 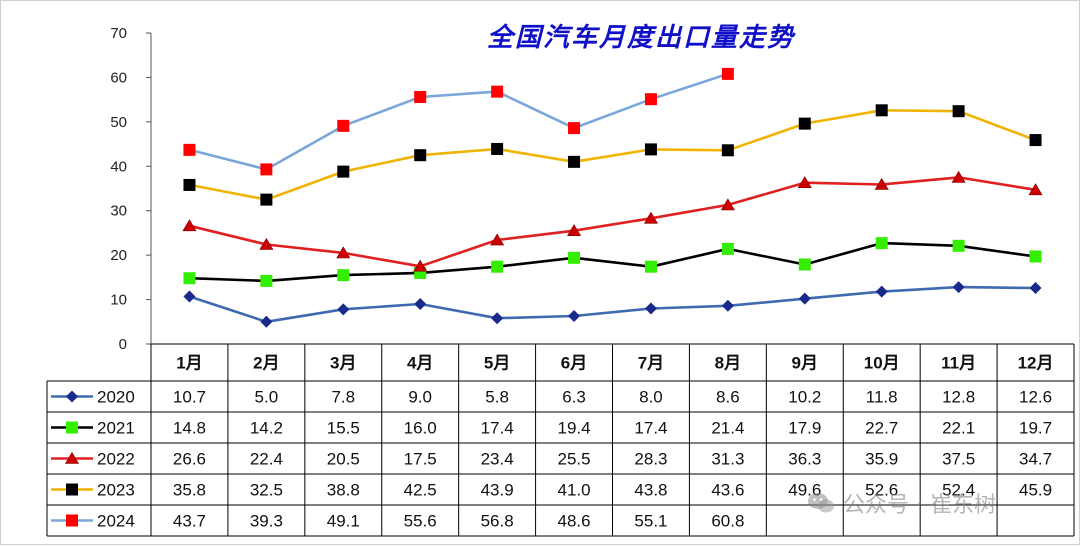 I want to click on legend-entry-2021: 2021, so click(x=93, y=428).